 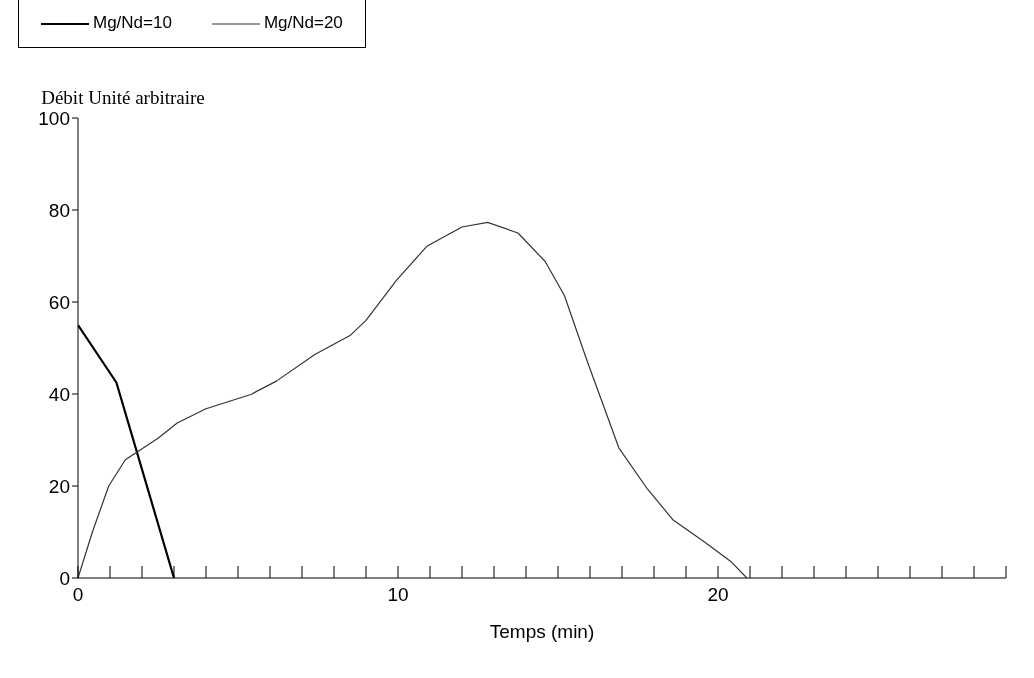 What do you see at coordinates (54, 118) in the screenshot?
I see `y-tick-label: 100` at bounding box center [54, 118].